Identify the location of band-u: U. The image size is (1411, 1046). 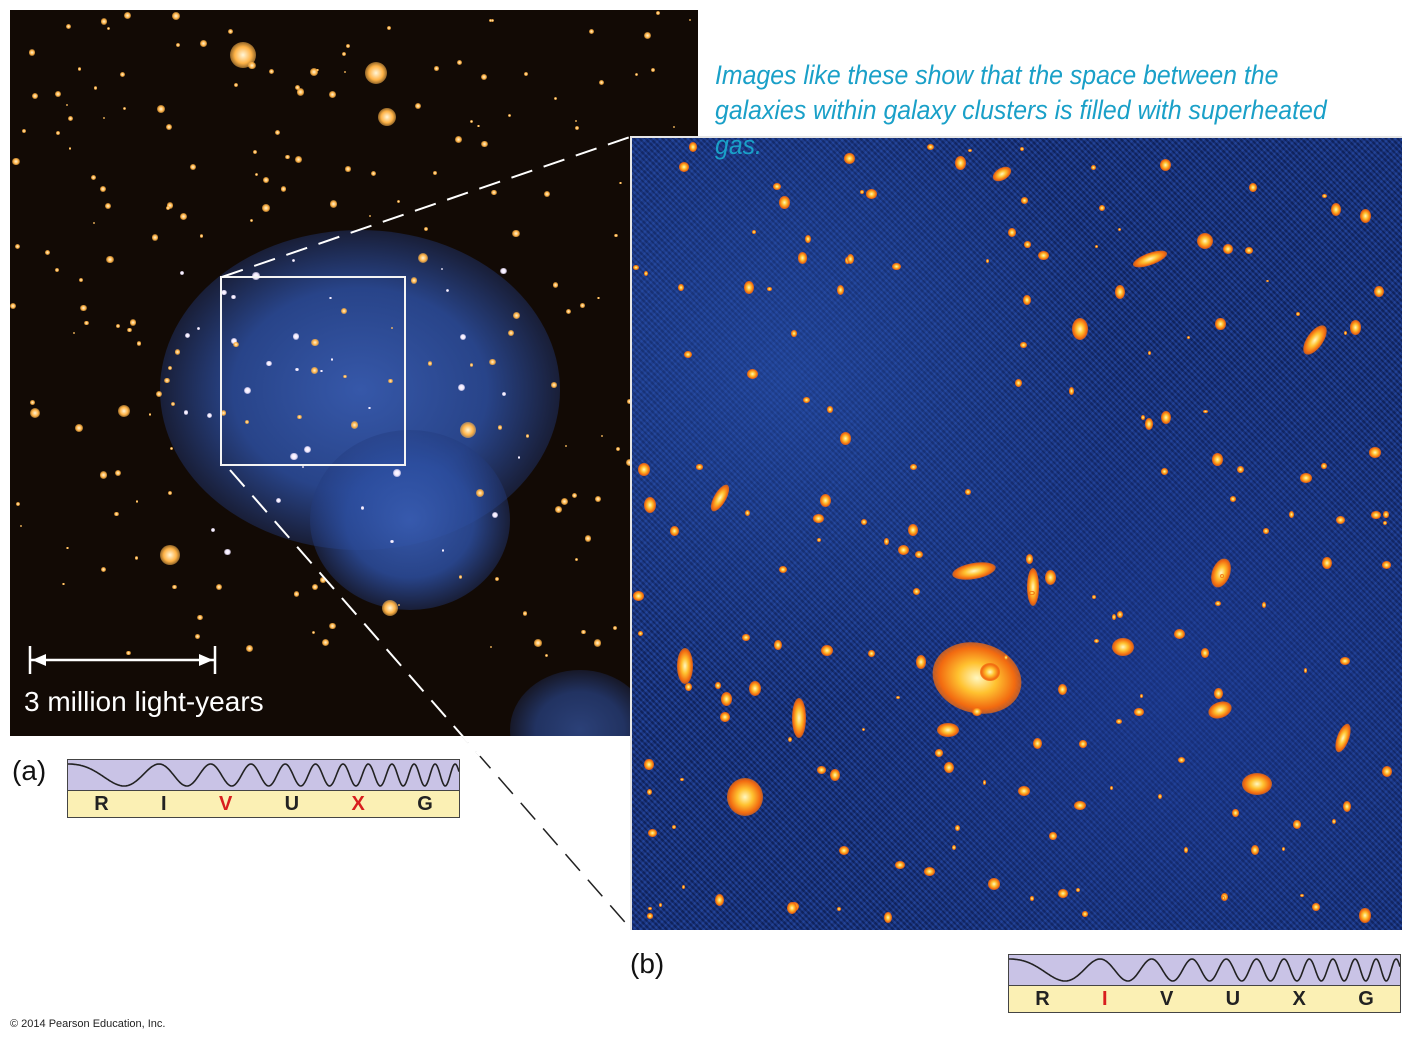
(292, 803).